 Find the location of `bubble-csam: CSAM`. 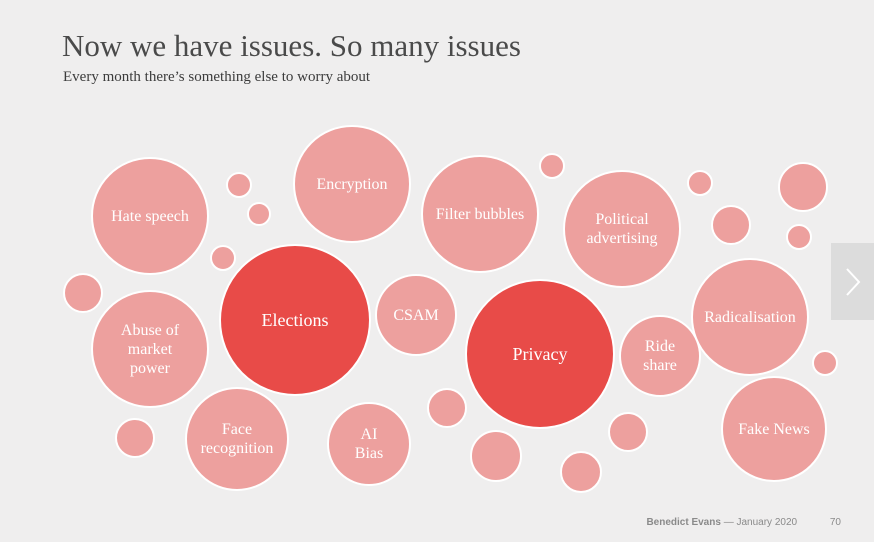

bubble-csam: CSAM is located at coordinates (416, 315).